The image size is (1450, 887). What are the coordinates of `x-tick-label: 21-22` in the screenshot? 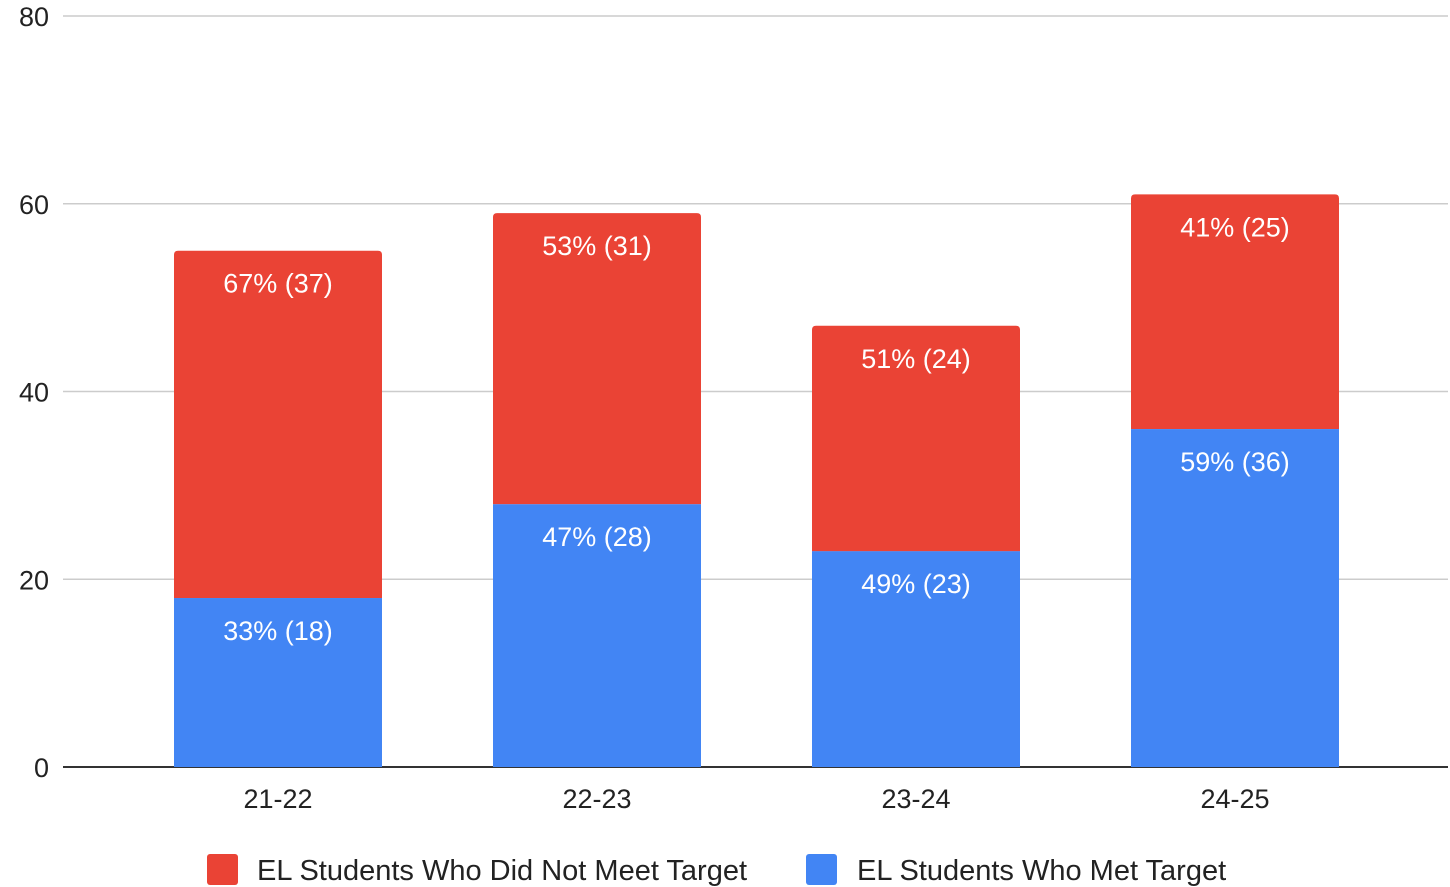 It's located at (277, 799).